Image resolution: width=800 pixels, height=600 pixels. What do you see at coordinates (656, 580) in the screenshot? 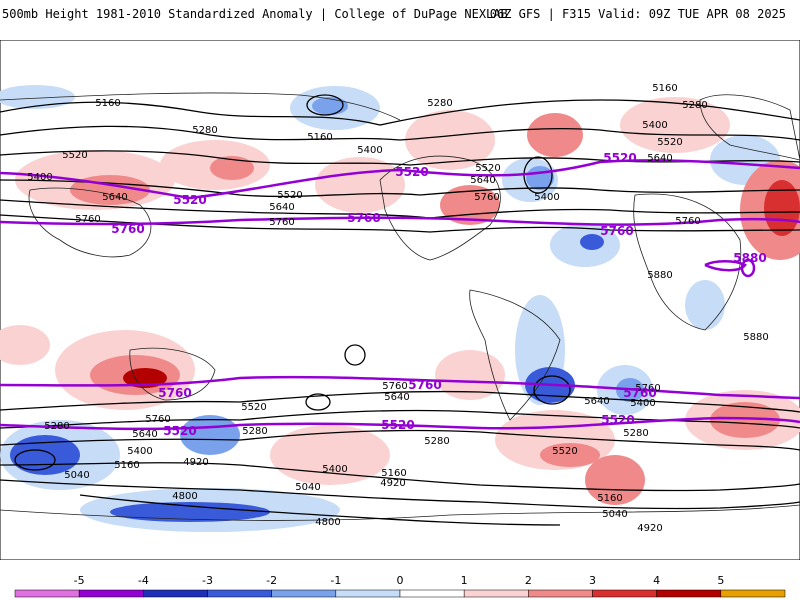
I see `color-scale-tick-label: 4` at bounding box center [656, 580].